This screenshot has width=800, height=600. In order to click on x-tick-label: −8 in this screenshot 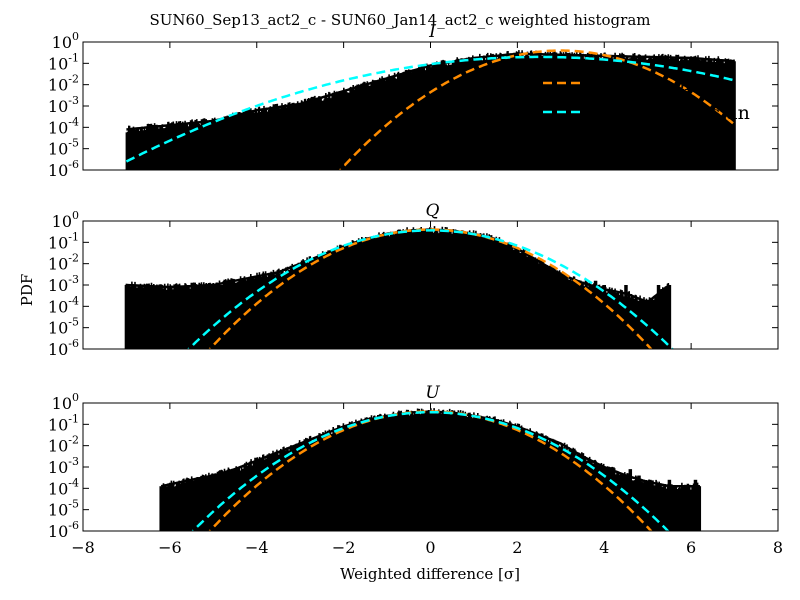, I will do `click(83, 547)`.